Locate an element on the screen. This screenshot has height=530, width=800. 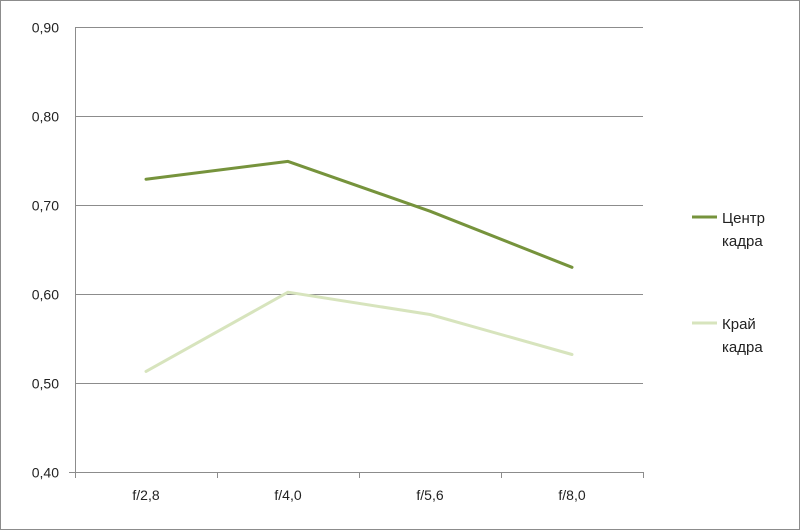
y-tick-label: 0,90 is located at coordinates (45, 28).